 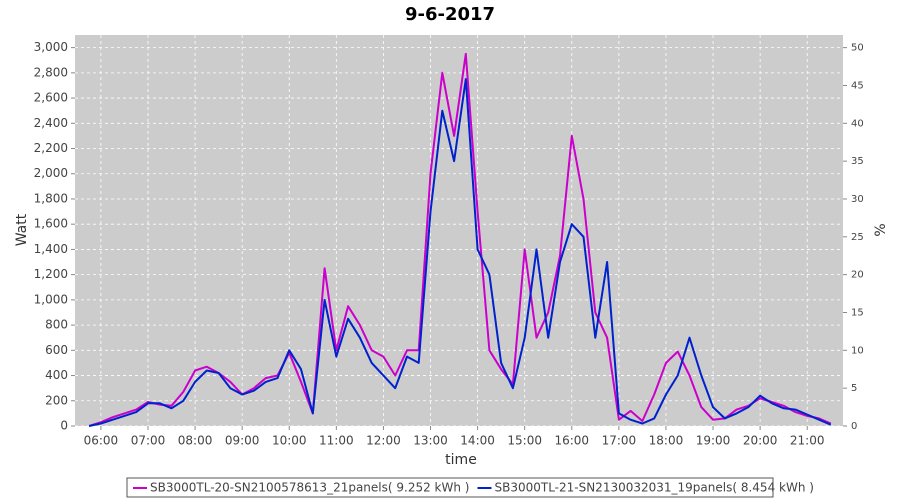 What do you see at coordinates (461, 460) in the screenshot?
I see `x-axis-label: time` at bounding box center [461, 460].